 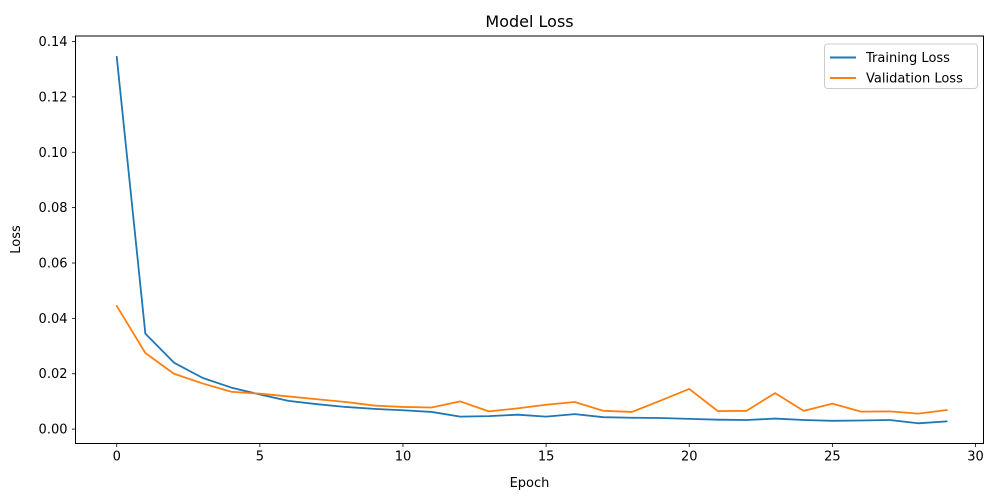 I want to click on x-tick-label: 10, so click(x=403, y=457).